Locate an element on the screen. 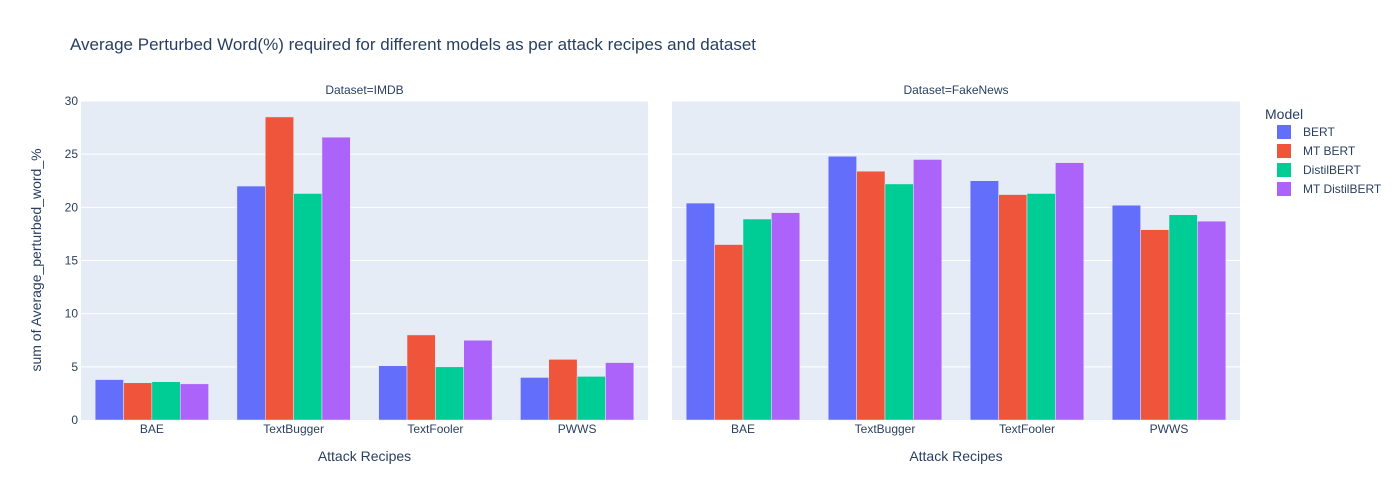 Image resolution: width=1400 pixels, height=500 pixels. y-tick-label: 10 is located at coordinates (72, 314).